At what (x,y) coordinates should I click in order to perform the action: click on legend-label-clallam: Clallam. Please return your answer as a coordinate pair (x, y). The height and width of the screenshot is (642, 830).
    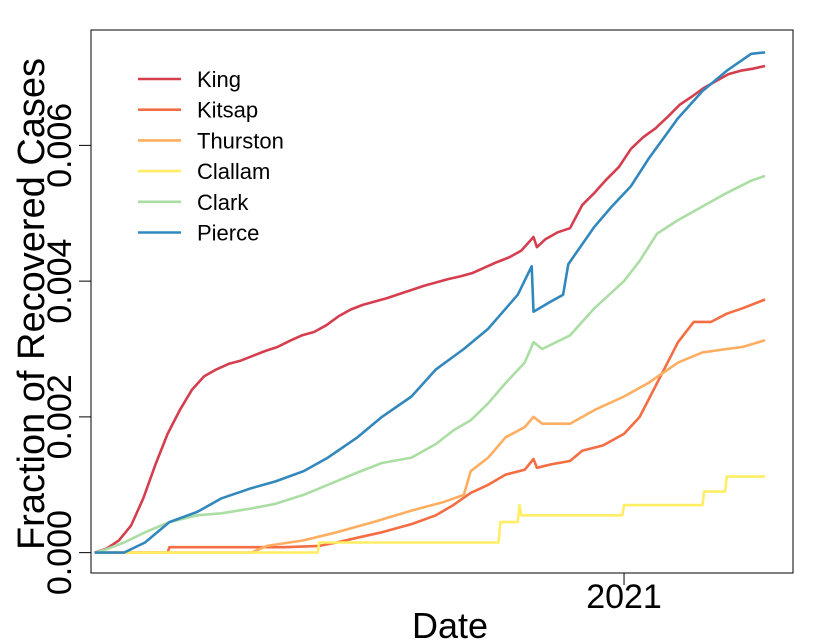
    Looking at the image, I should click on (233, 171).